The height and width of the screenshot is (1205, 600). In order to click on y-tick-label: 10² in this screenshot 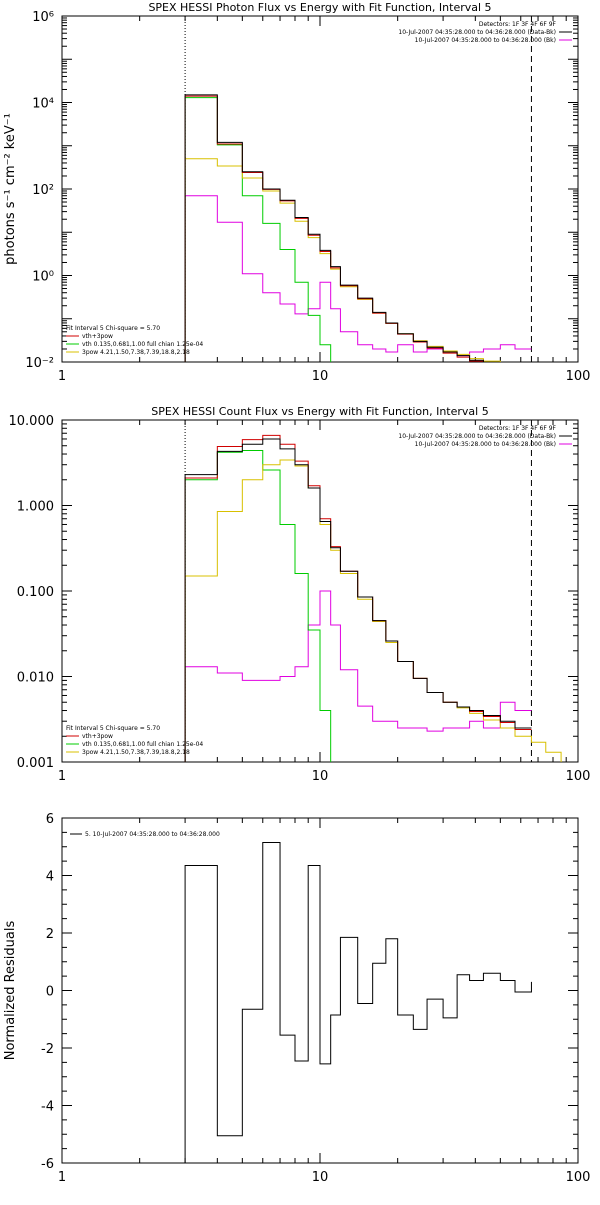, I will do `click(43, 190)`.